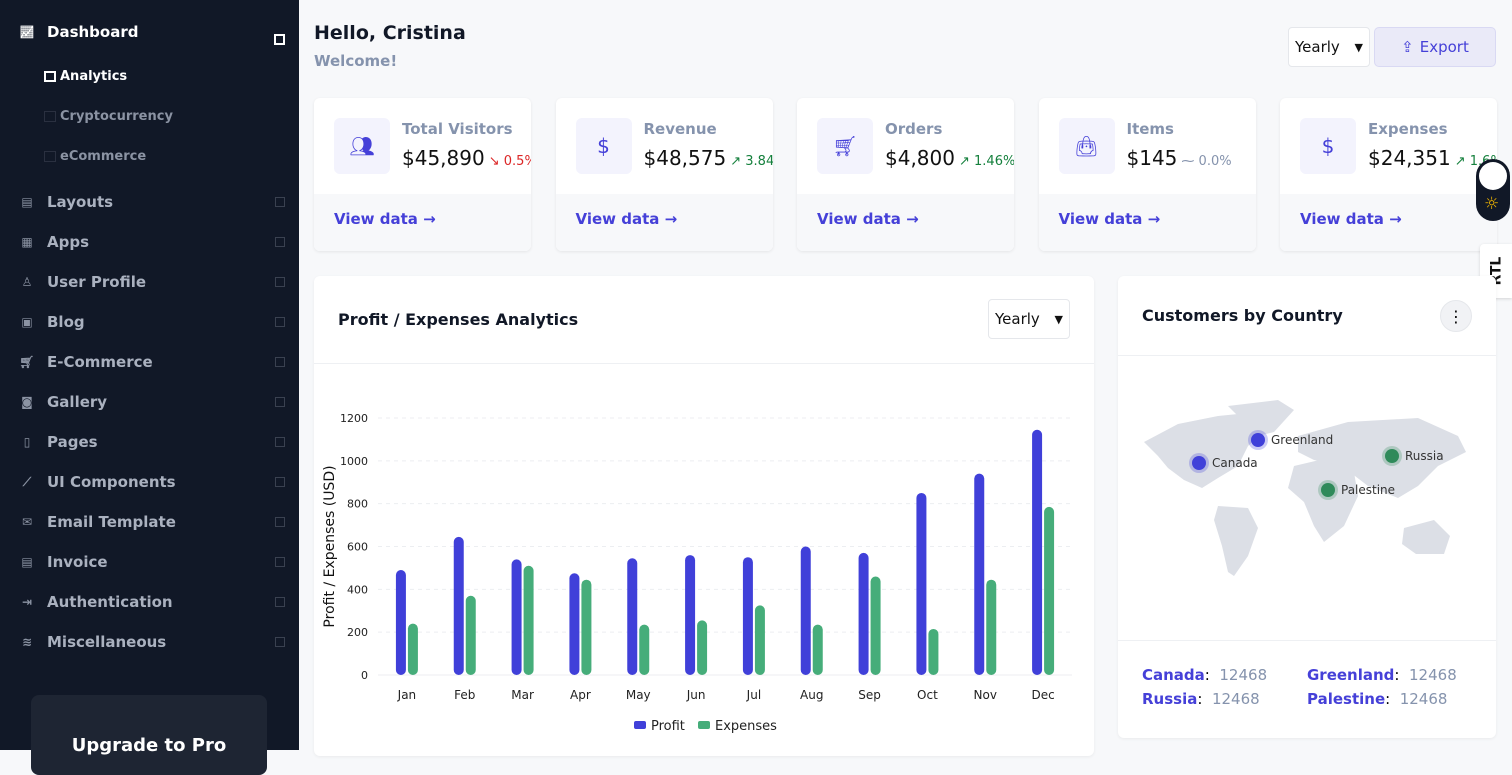  Describe the element at coordinates (27, 282) in the screenshot. I see `user-icon: ♙` at that location.